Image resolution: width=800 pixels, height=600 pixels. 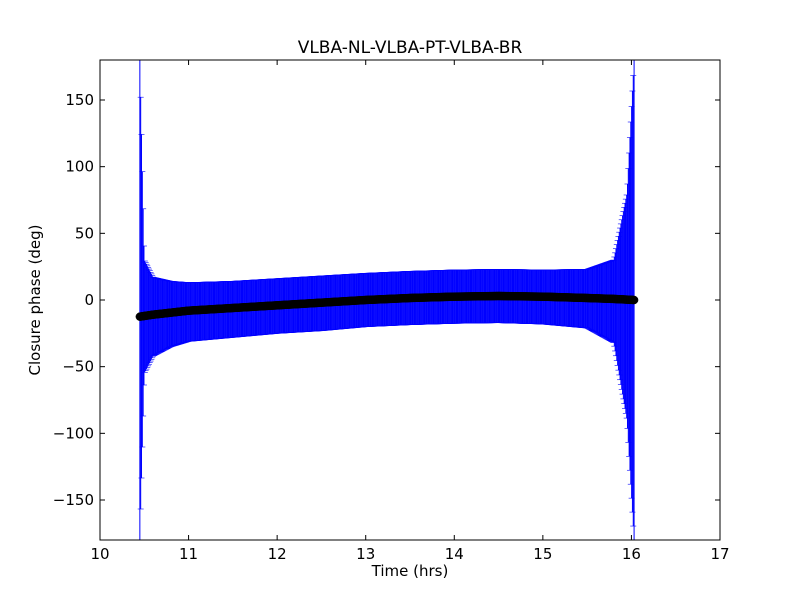 I want to click on y-axis-label: Closure phase (deg), so click(x=35, y=300).